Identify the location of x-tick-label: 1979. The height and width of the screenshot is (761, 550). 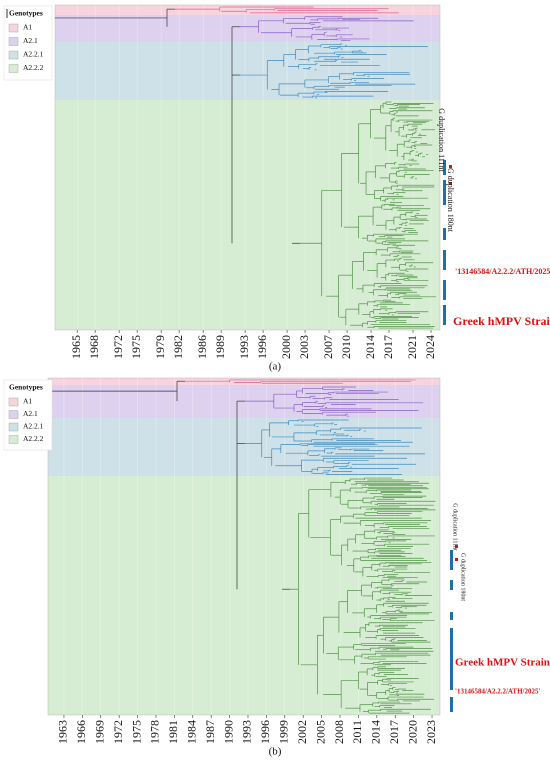
(160, 347).